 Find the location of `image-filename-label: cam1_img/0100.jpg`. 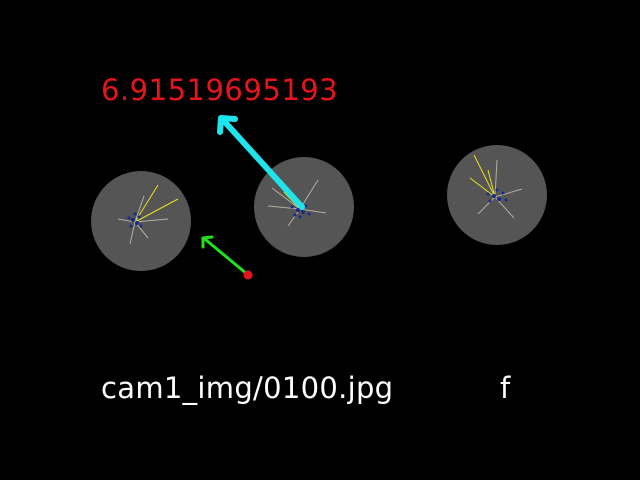

image-filename-label: cam1_img/0100.jpg is located at coordinates (247, 388).